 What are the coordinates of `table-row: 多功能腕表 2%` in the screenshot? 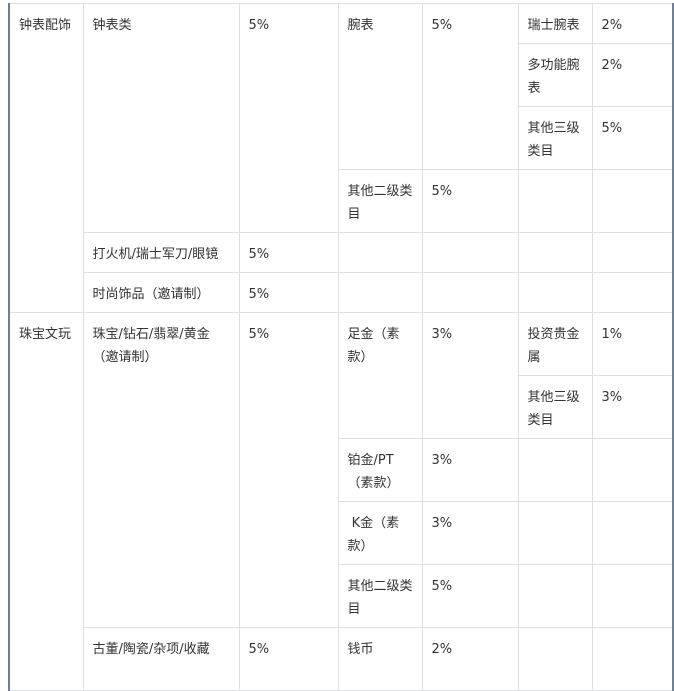 It's located at (341, 75).